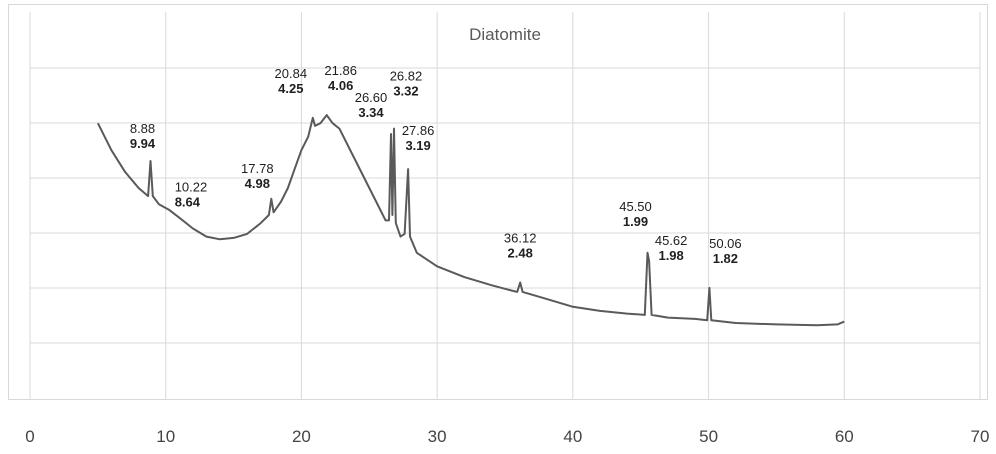  Describe the element at coordinates (725, 258) in the screenshot. I see `peak-dspacing-label-11: 1.82` at that location.